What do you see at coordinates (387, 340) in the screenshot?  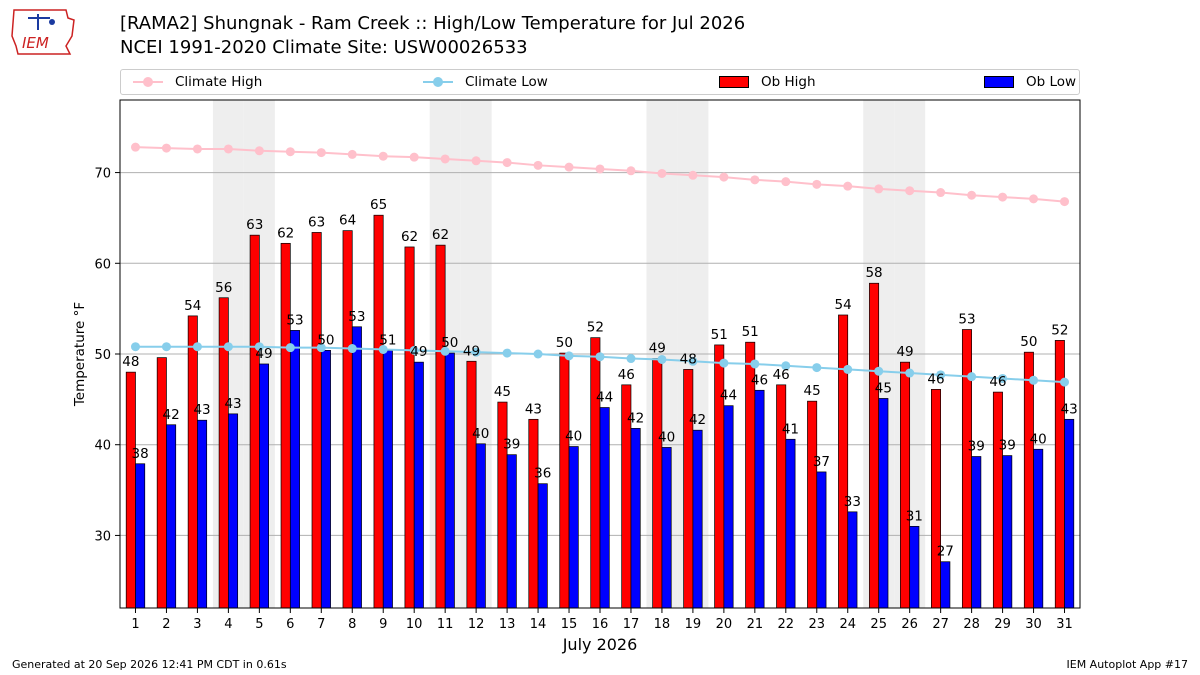 I see `data-label-ob-low: 51` at bounding box center [387, 340].